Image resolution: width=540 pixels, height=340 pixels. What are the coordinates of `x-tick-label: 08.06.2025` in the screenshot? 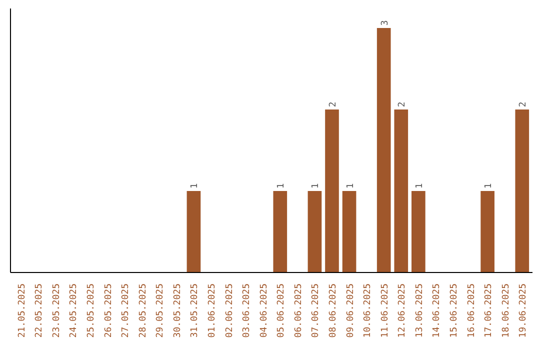 It's located at (333, 310).